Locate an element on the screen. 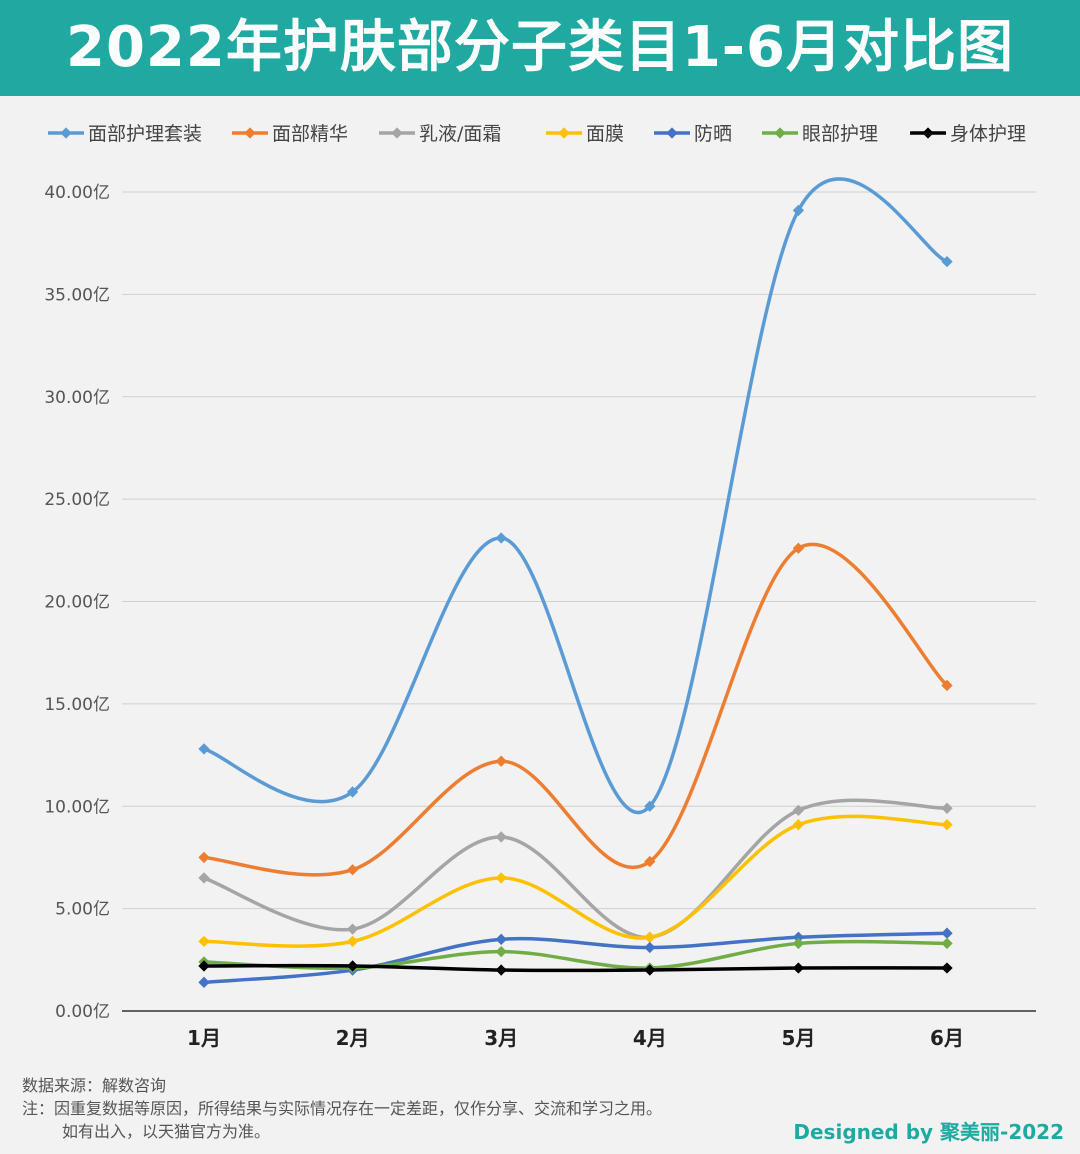 The height and width of the screenshot is (1154, 1080). x-tick-label: 3月 is located at coordinates (501, 1038).